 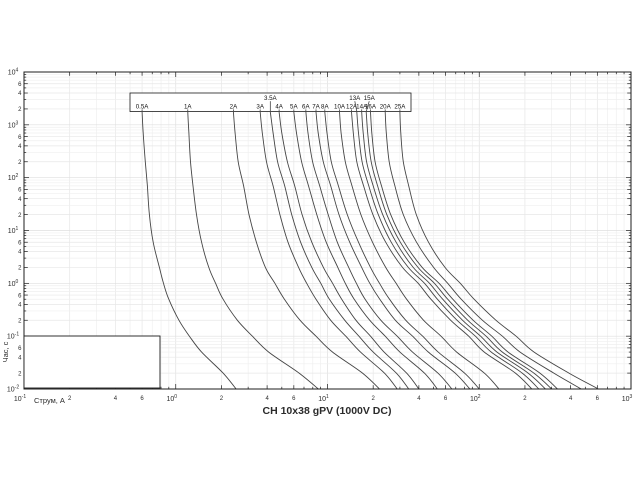 I want to click on rating-leader-13A, so click(x=356, y=106).